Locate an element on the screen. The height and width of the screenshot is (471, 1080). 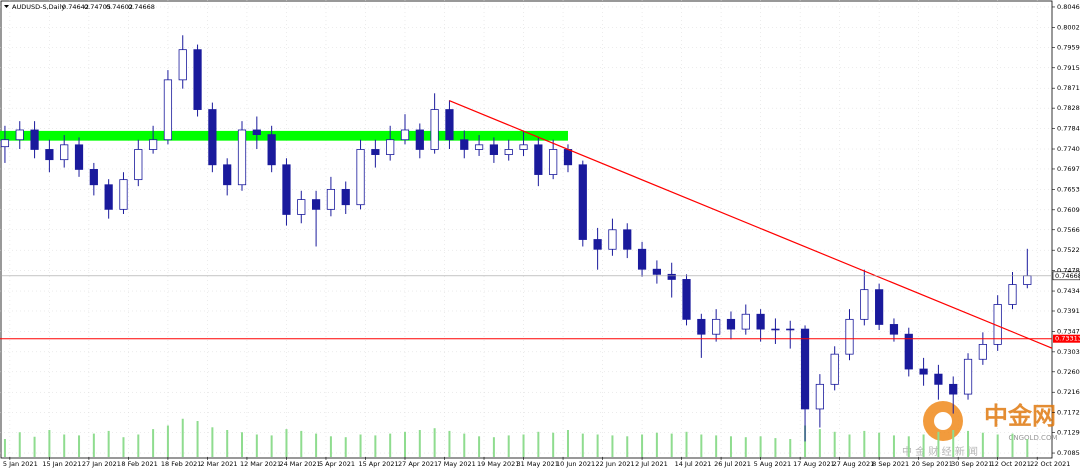
x-tick-label: 2 Jul 2021 is located at coordinates (651, 464).